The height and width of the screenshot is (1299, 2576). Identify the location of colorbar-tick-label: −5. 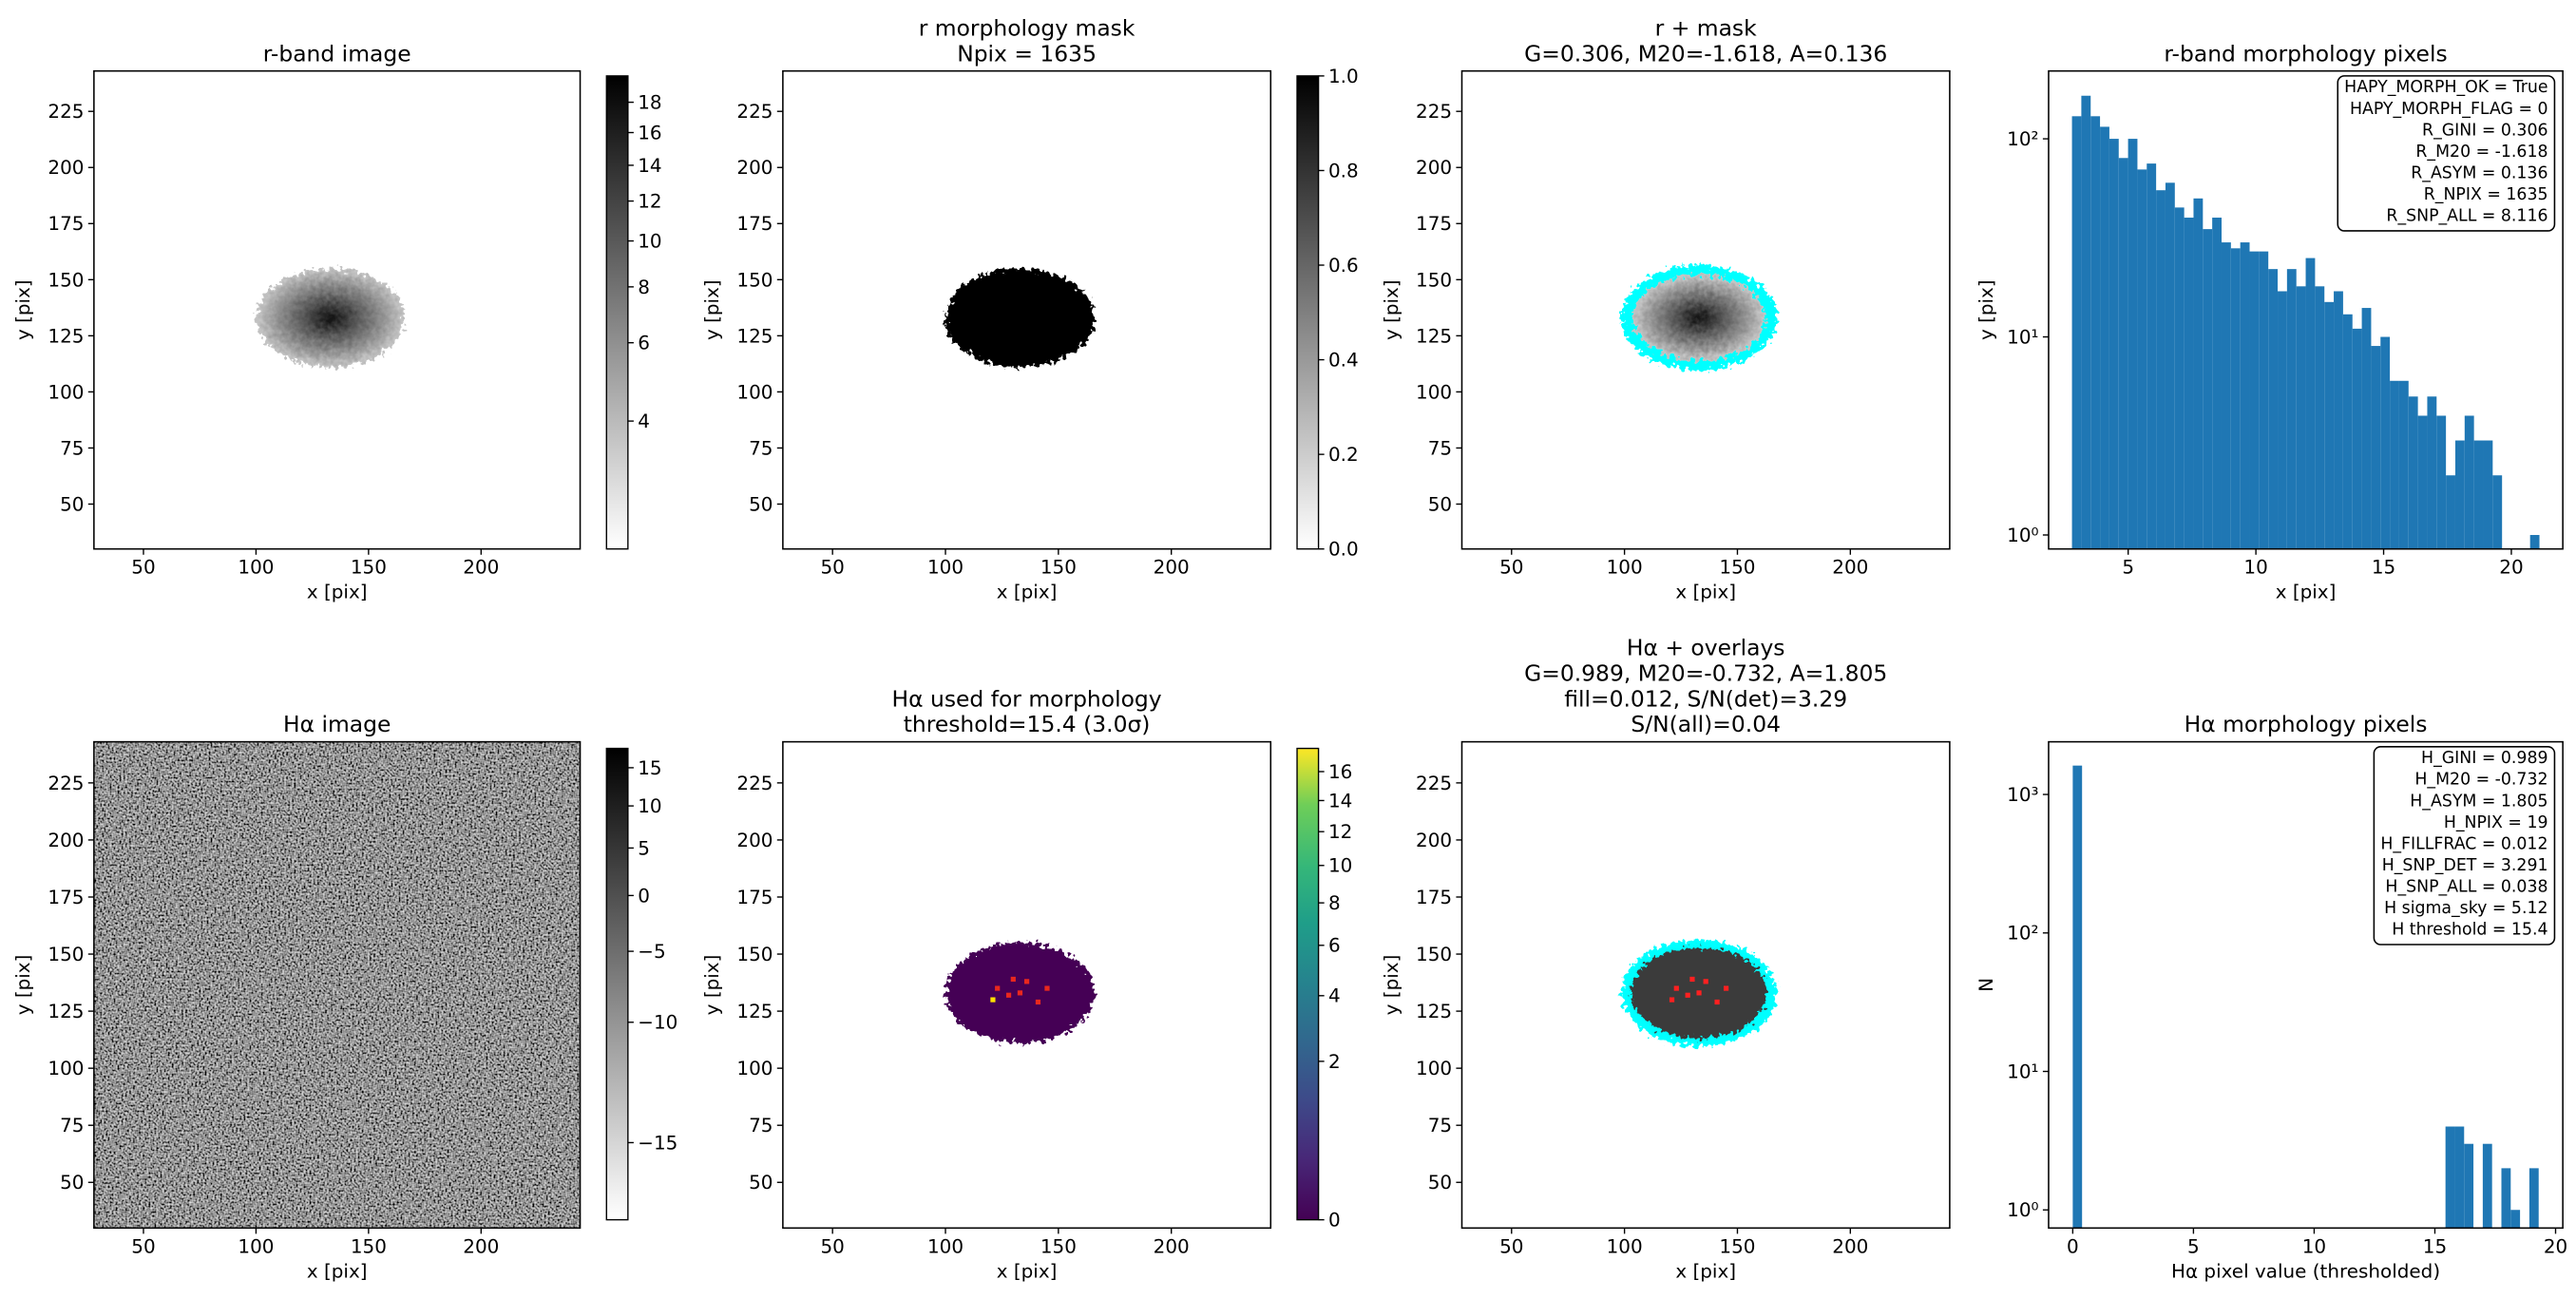
(651, 951).